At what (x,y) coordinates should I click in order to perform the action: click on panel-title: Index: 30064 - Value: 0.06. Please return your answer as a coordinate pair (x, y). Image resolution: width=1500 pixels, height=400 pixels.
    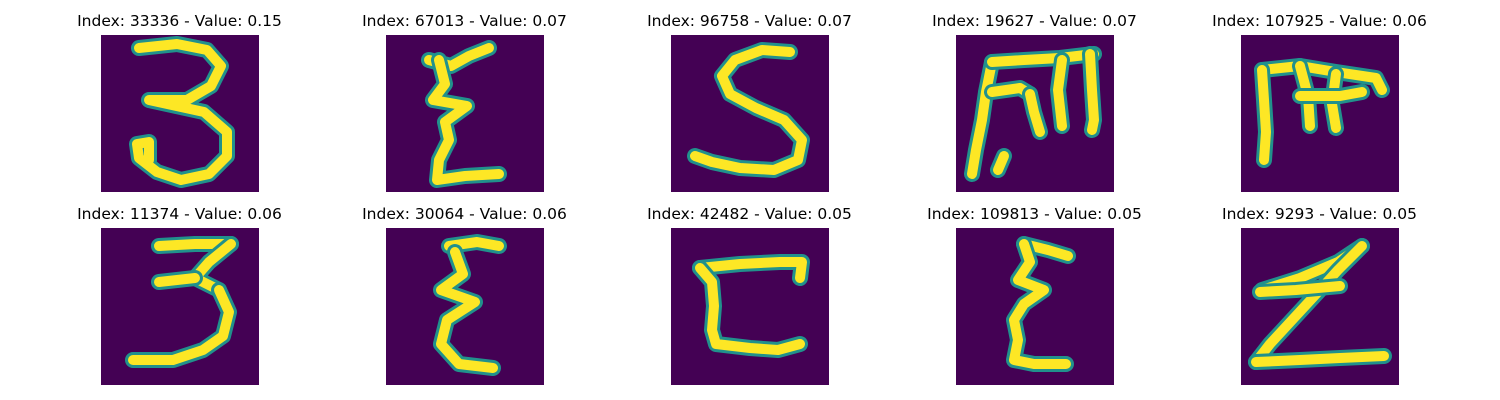
    Looking at the image, I should click on (464, 214).